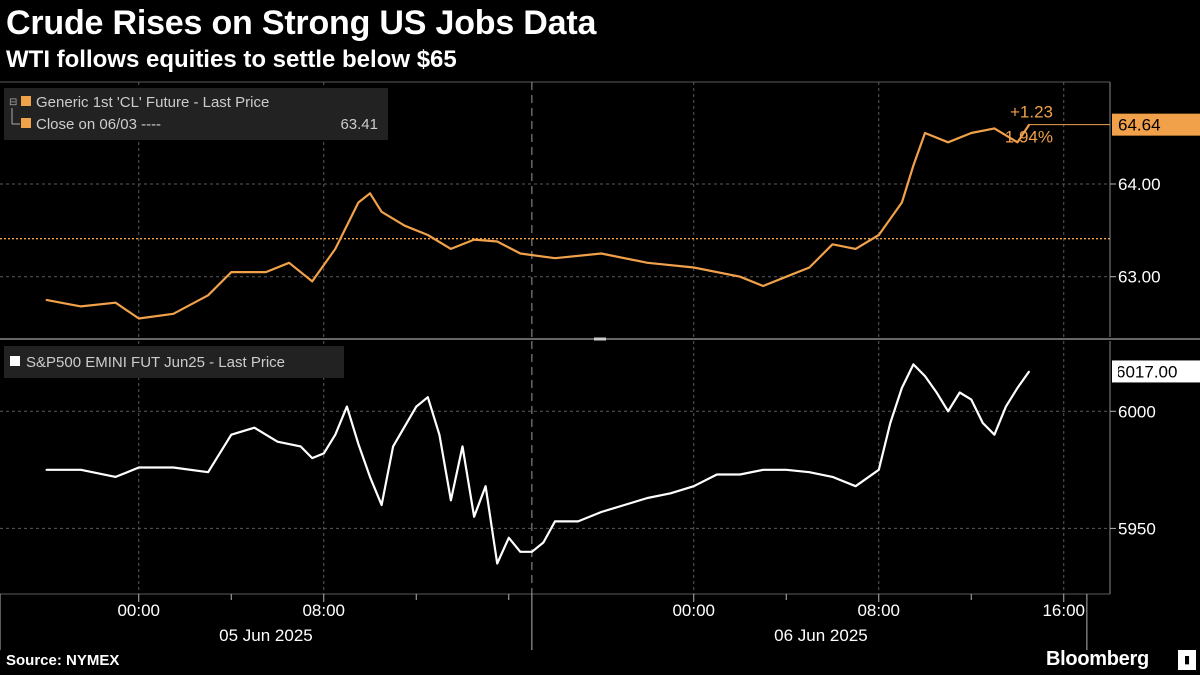 Image resolution: width=1200 pixels, height=675 pixels. What do you see at coordinates (359, 124) in the screenshot?
I see `legend-close-value: 63.41` at bounding box center [359, 124].